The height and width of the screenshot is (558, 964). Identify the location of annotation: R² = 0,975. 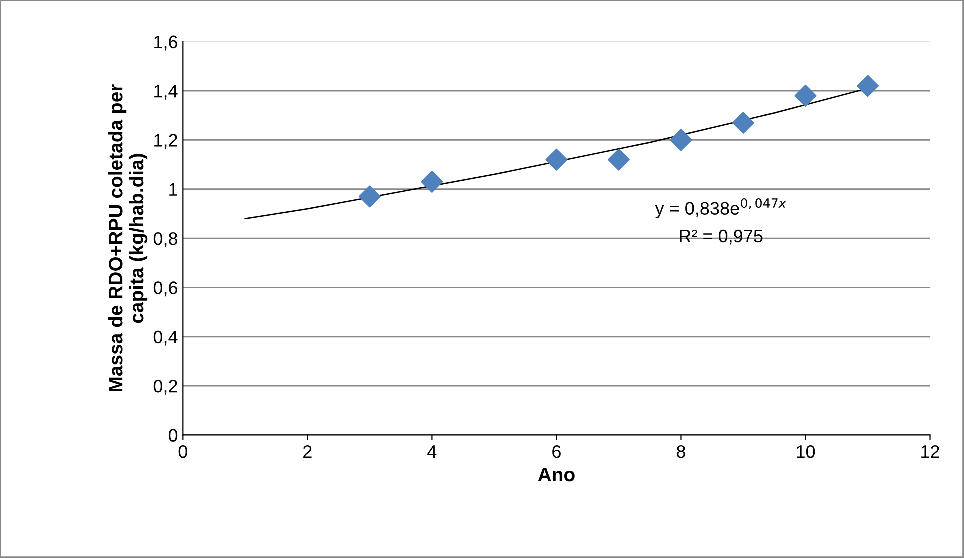
(721, 237).